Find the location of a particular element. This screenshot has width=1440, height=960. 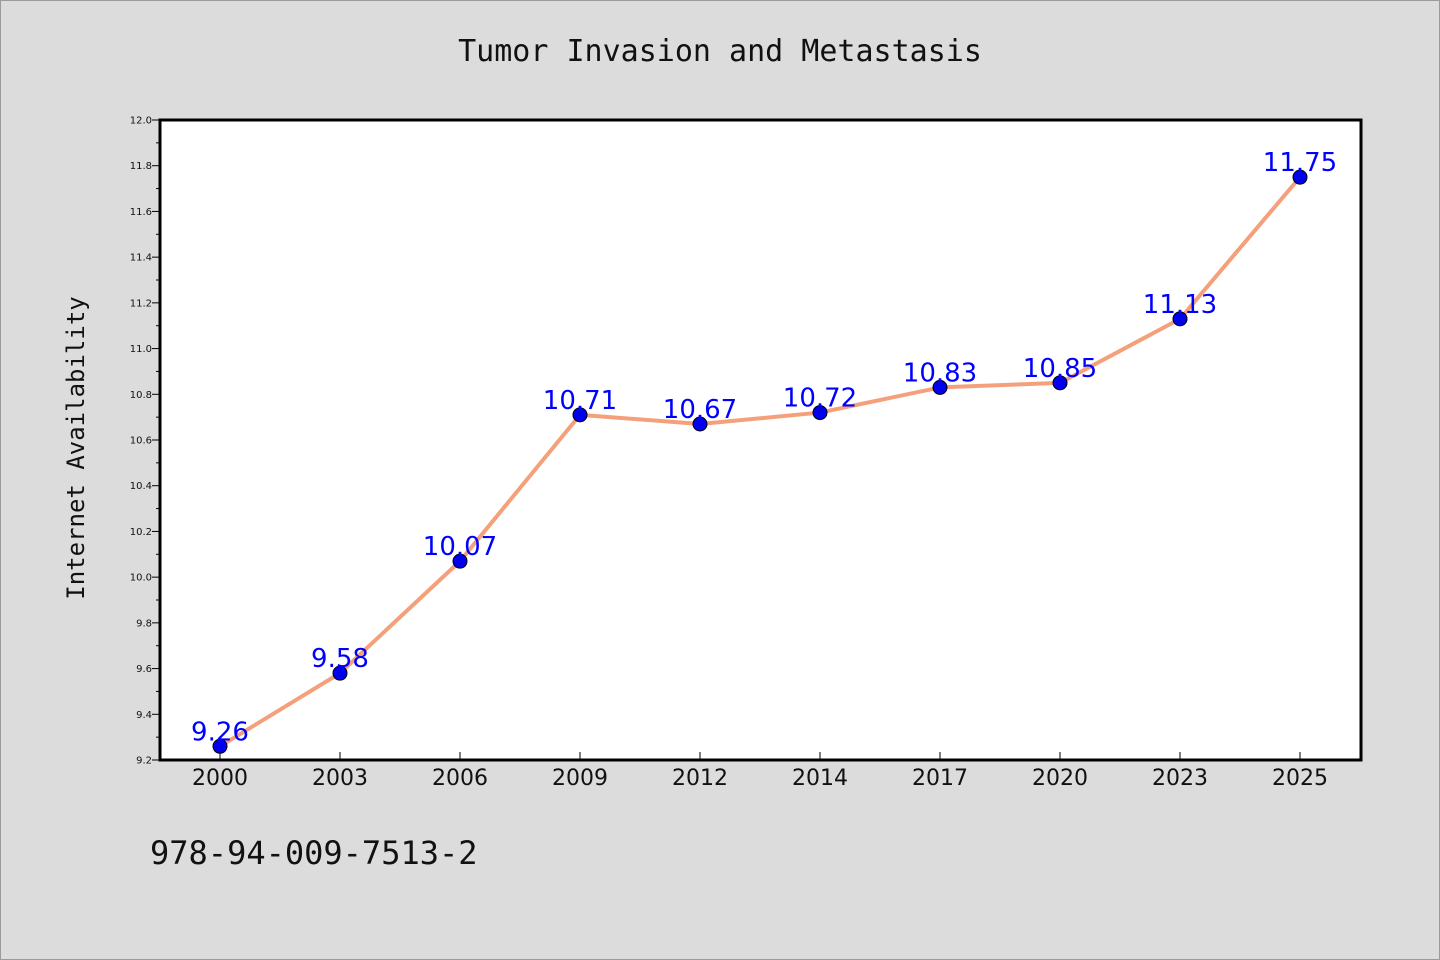

y-tick-label: 12.0 is located at coordinates (141, 121).